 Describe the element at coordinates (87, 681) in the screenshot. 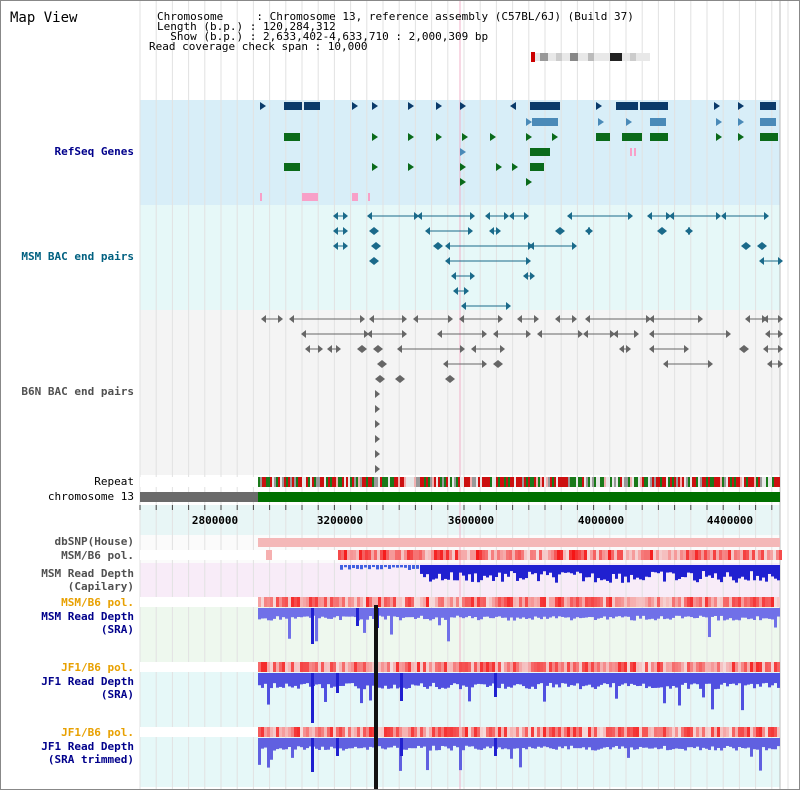

I see `track-label-jf1-depth-sra-1: JF1 Read Depth` at that location.